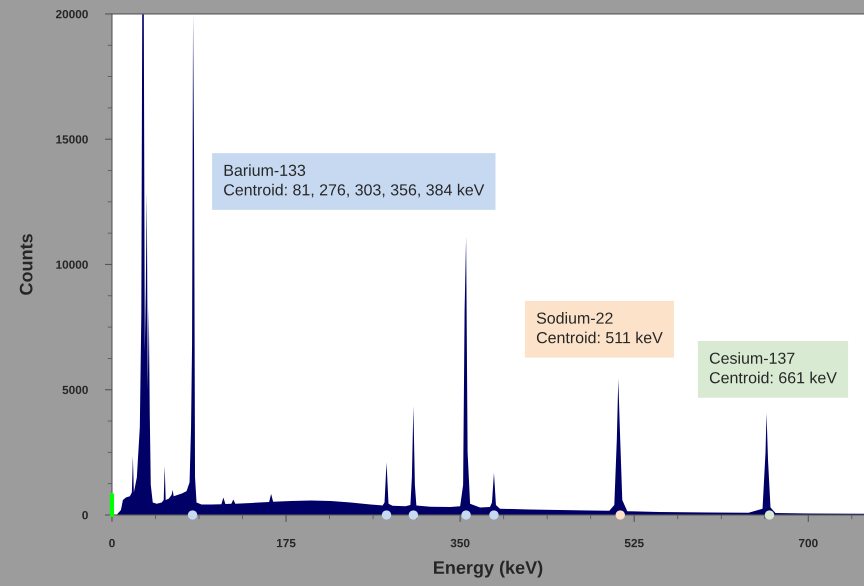  What do you see at coordinates (488, 569) in the screenshot?
I see `x-axis-title: Energy (keV)` at bounding box center [488, 569].